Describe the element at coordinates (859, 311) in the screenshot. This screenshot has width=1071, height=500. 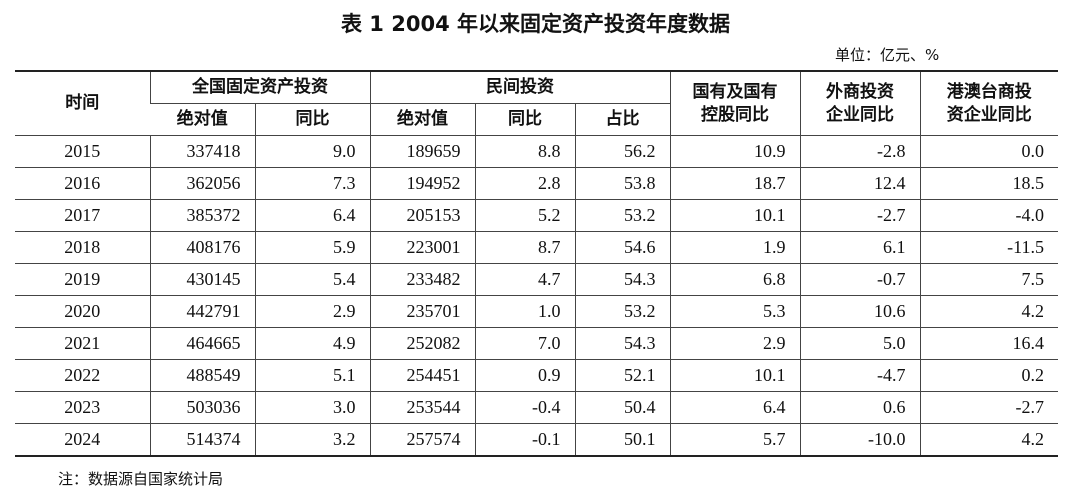
I see `value-cell: 10.6` at that location.